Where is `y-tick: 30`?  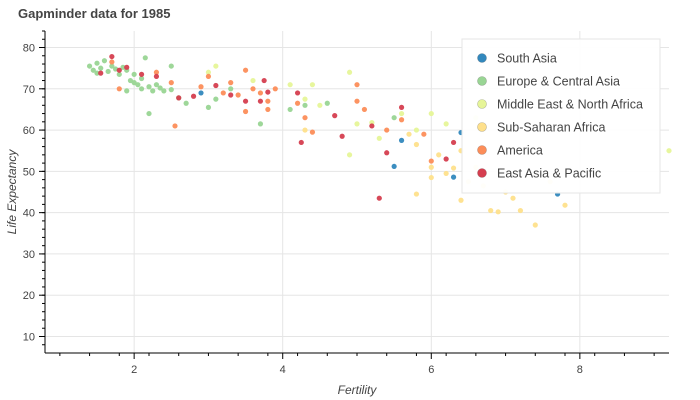
y-tick: 30 is located at coordinates (34, 255).